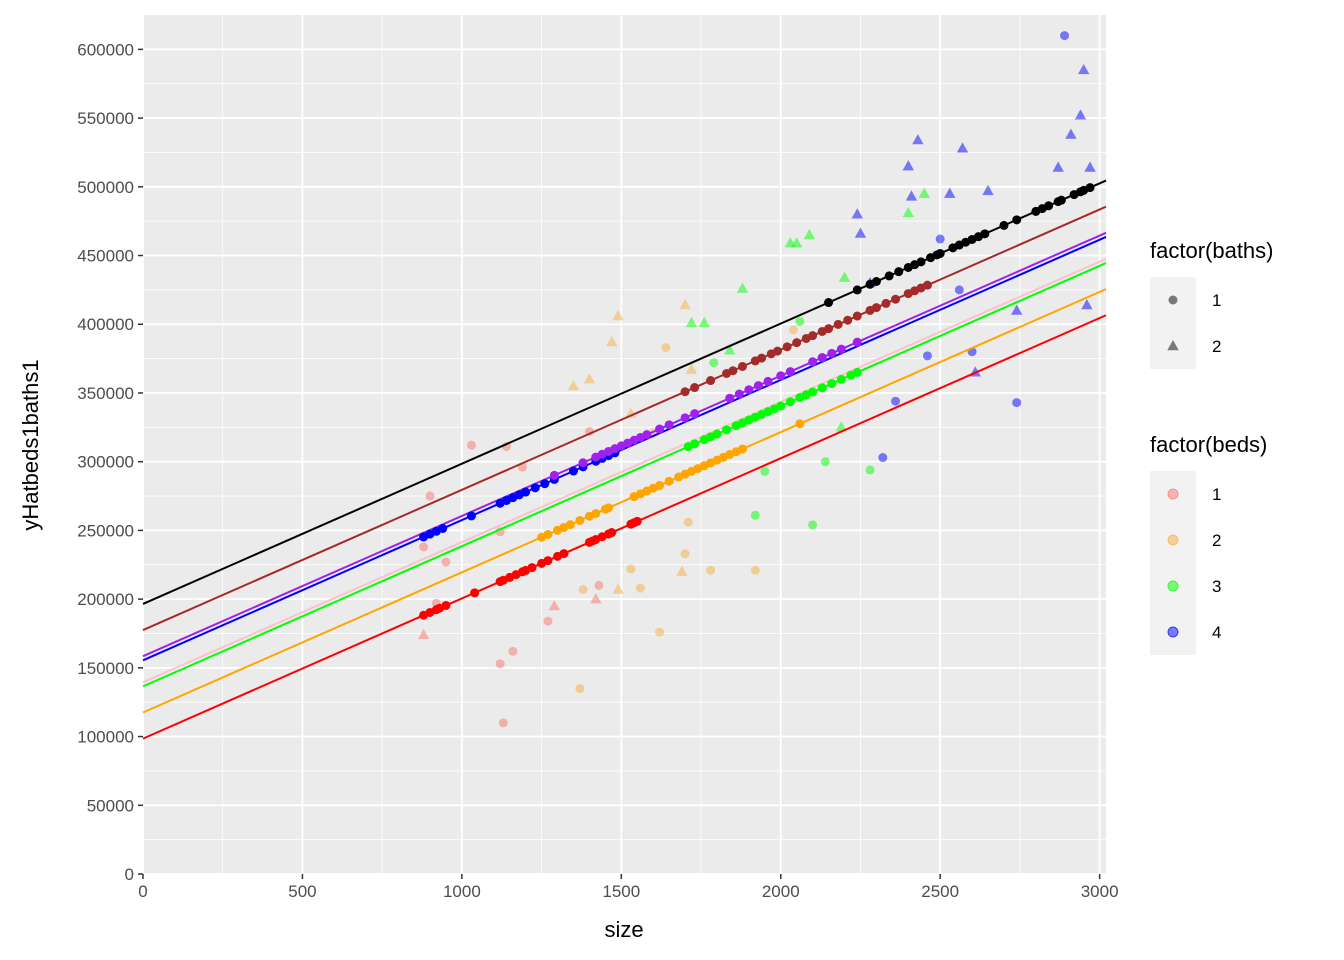 This screenshot has width=1344, height=960. What do you see at coordinates (1173, 300) in the screenshot?
I see `legend-circle-symbol` at bounding box center [1173, 300].